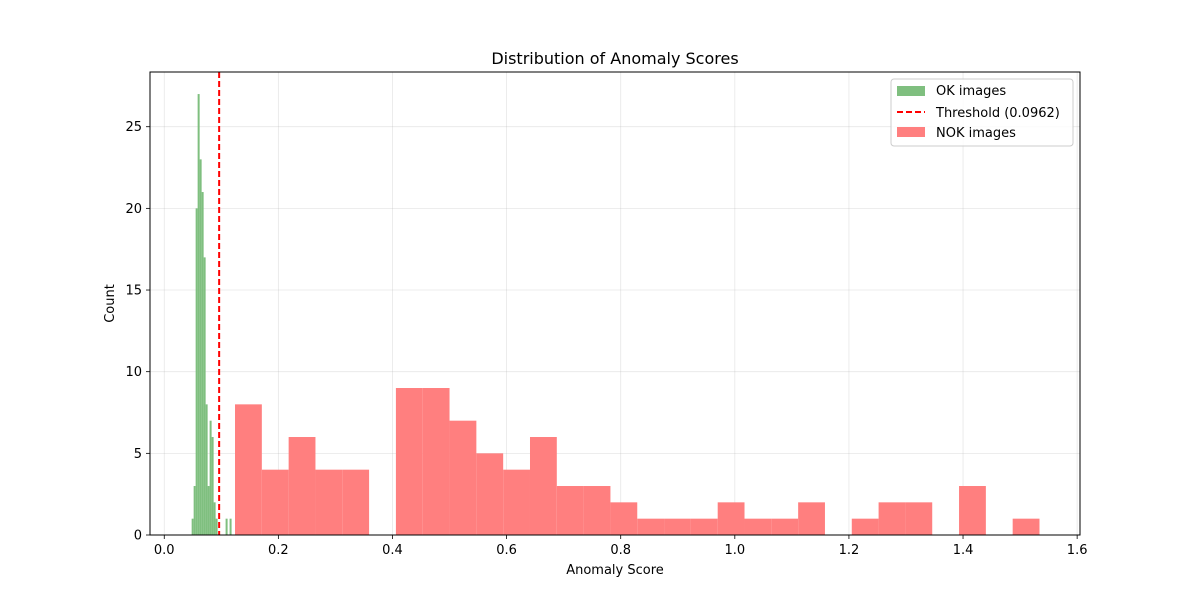 The height and width of the screenshot is (600, 1200). I want to click on x-tick-label: 1.2, so click(849, 550).